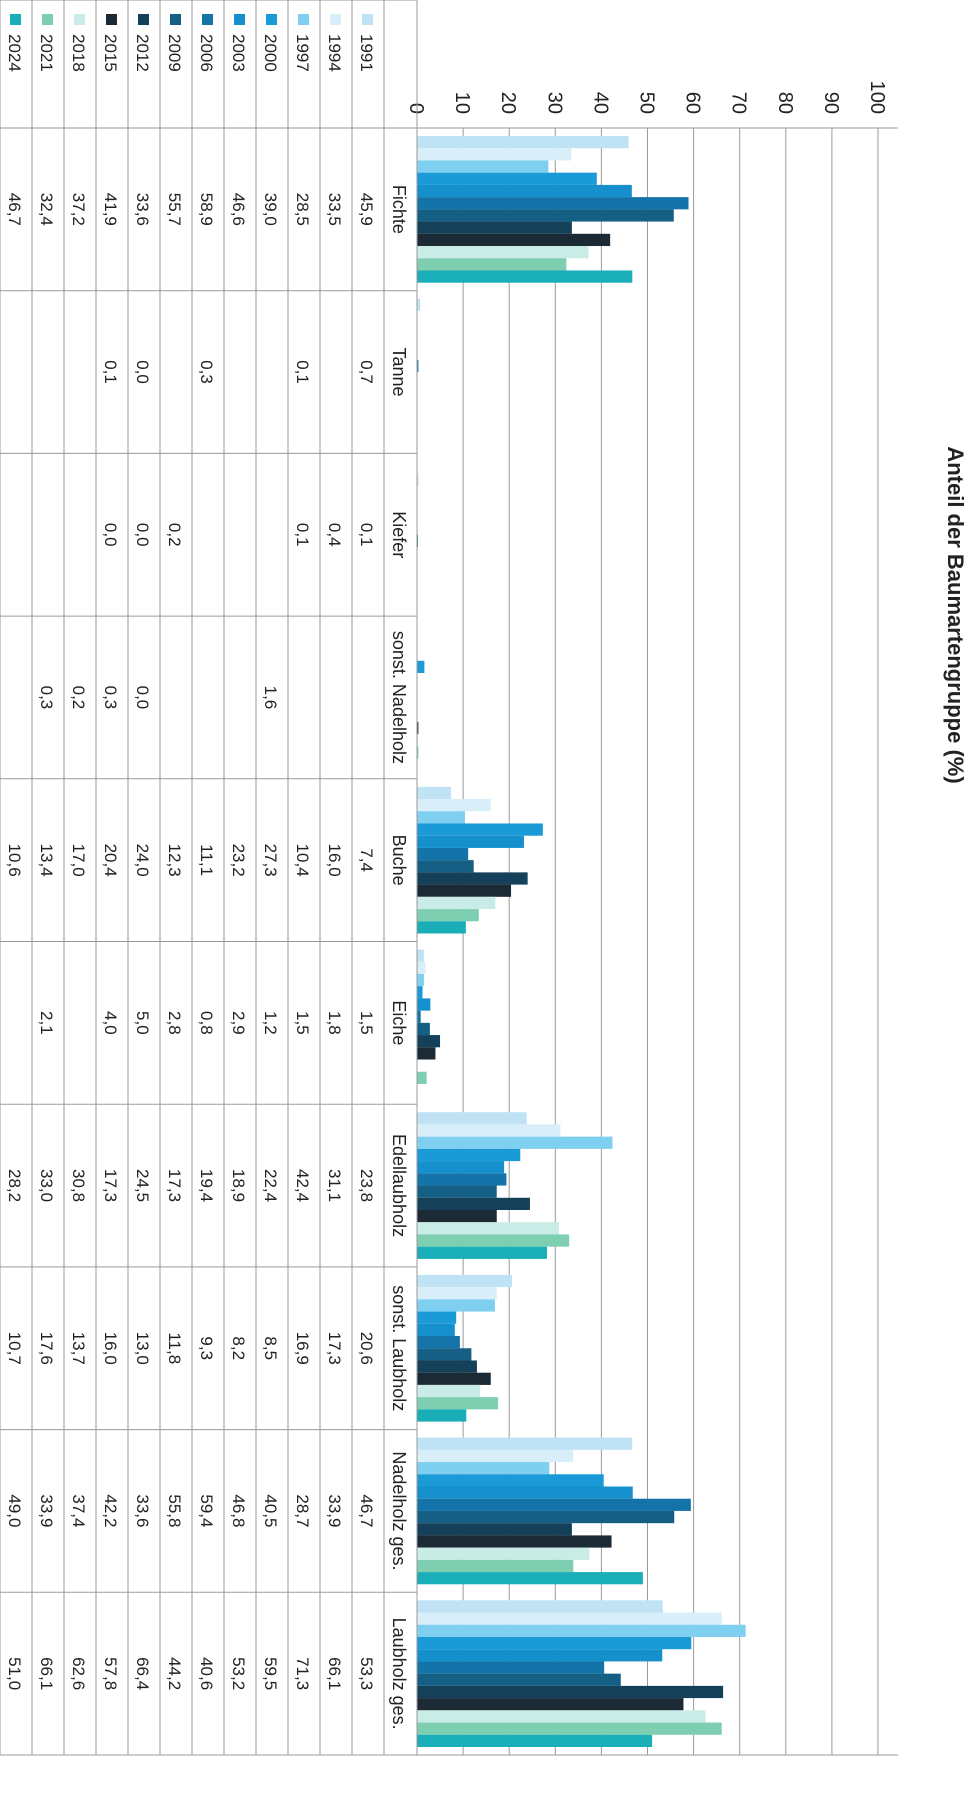 This screenshot has height=1806, width=970. I want to click on bar-edellaubholz-2012, so click(473, 1204).